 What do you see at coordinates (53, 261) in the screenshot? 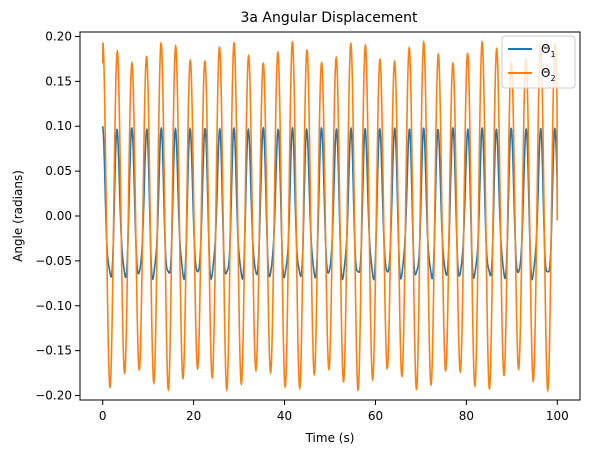
I see `y-tick-label: −0.05` at bounding box center [53, 261].